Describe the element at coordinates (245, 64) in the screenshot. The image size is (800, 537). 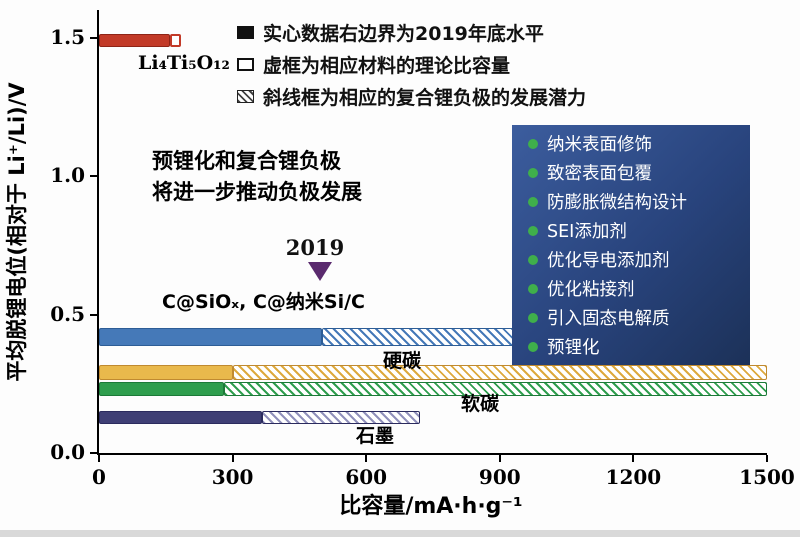
I see `hollow-swatch-icon` at that location.